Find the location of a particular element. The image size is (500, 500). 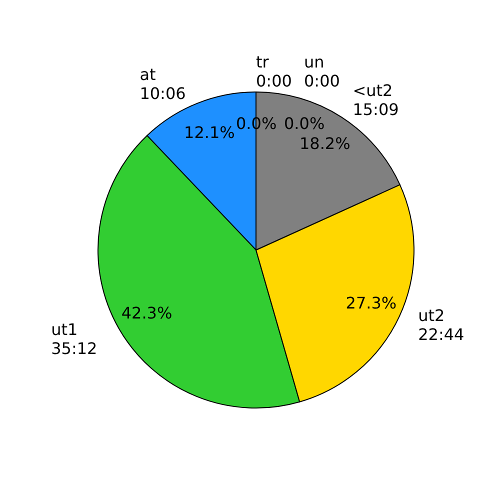

data-label: 18.2% is located at coordinates (324, 144).